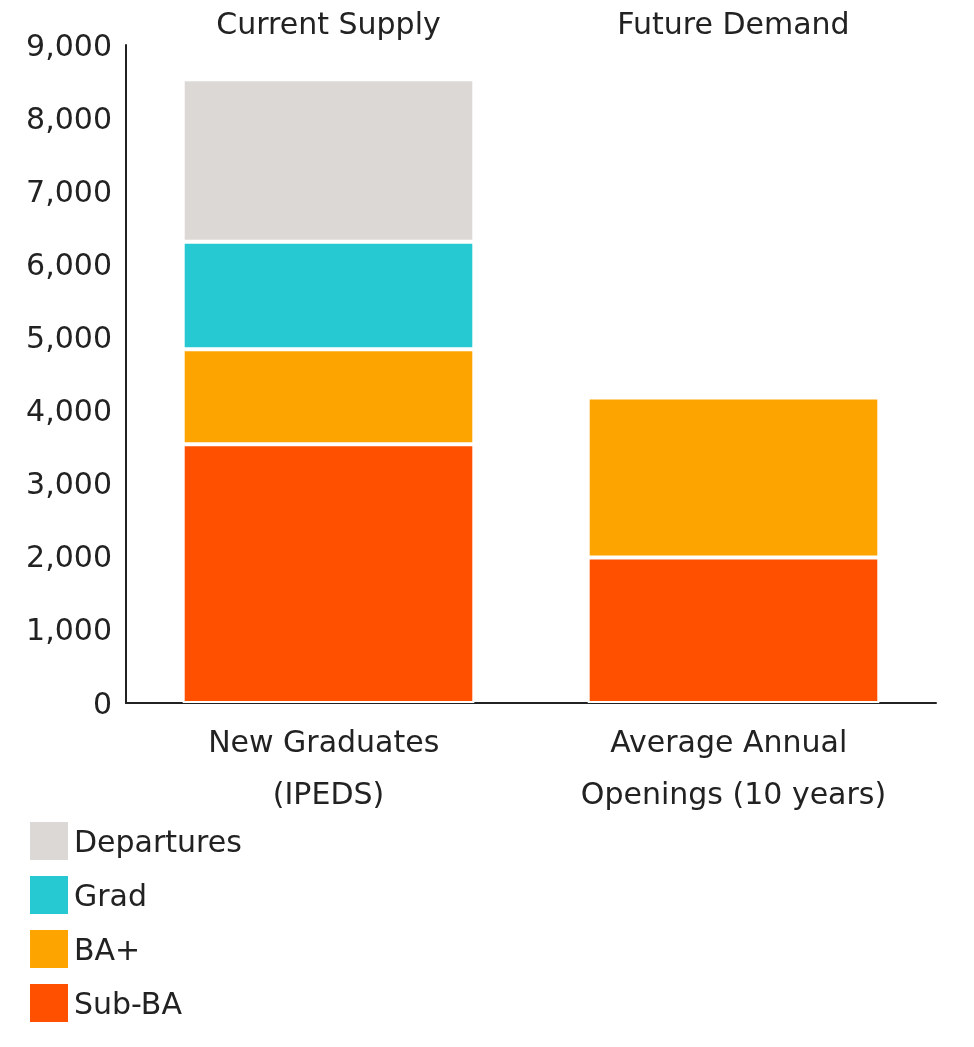  Describe the element at coordinates (128, 1003) in the screenshot. I see `legend-label: Sub-BA` at that location.